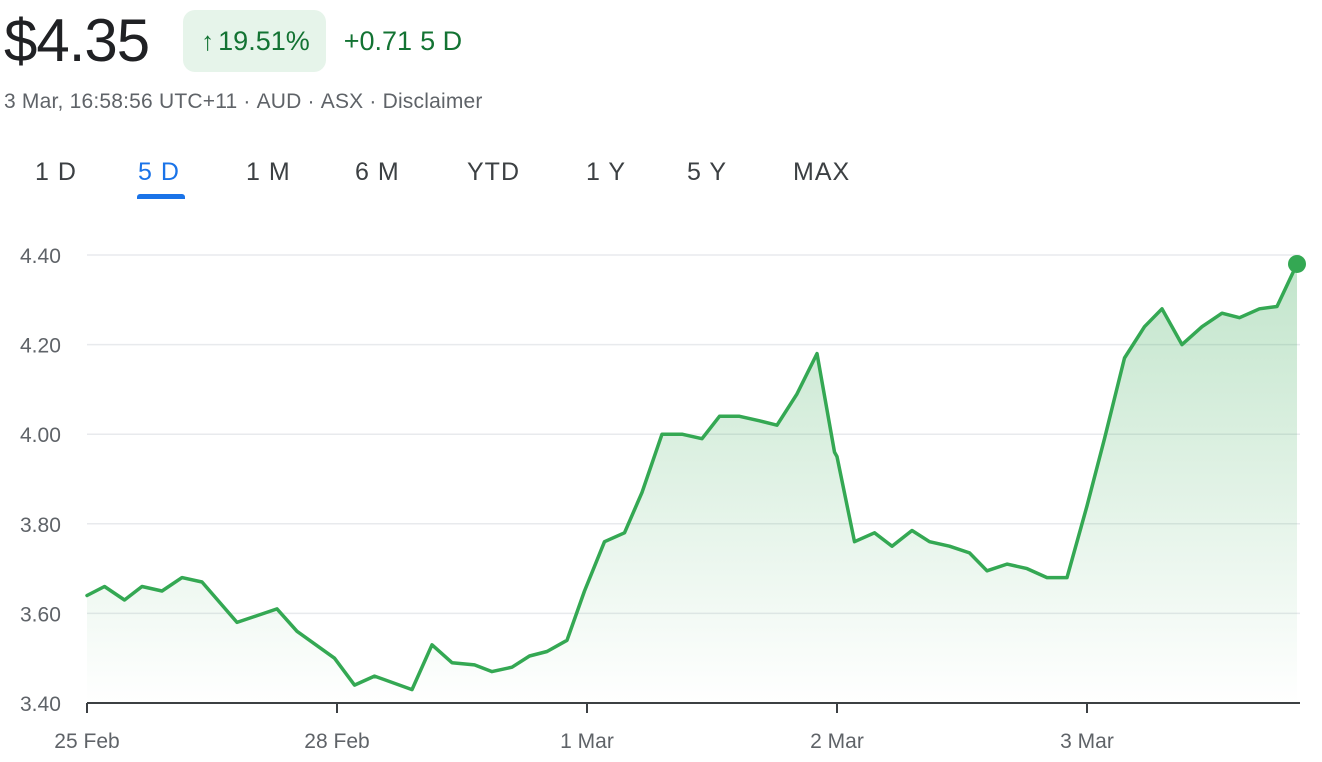  I want to click on tab-5y: 5 Y, so click(707, 172).